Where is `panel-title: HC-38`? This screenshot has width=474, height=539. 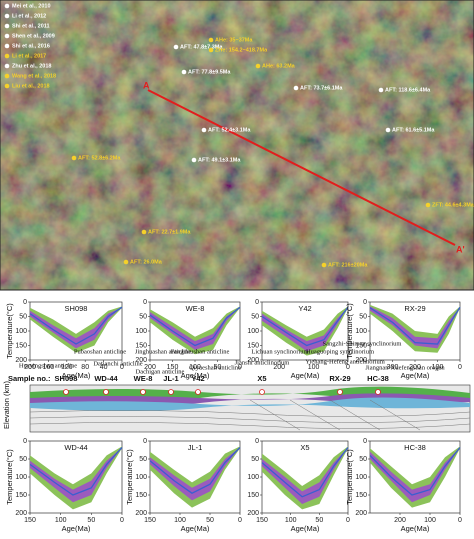
panel-title: HC-38 is located at coordinates (415, 447).